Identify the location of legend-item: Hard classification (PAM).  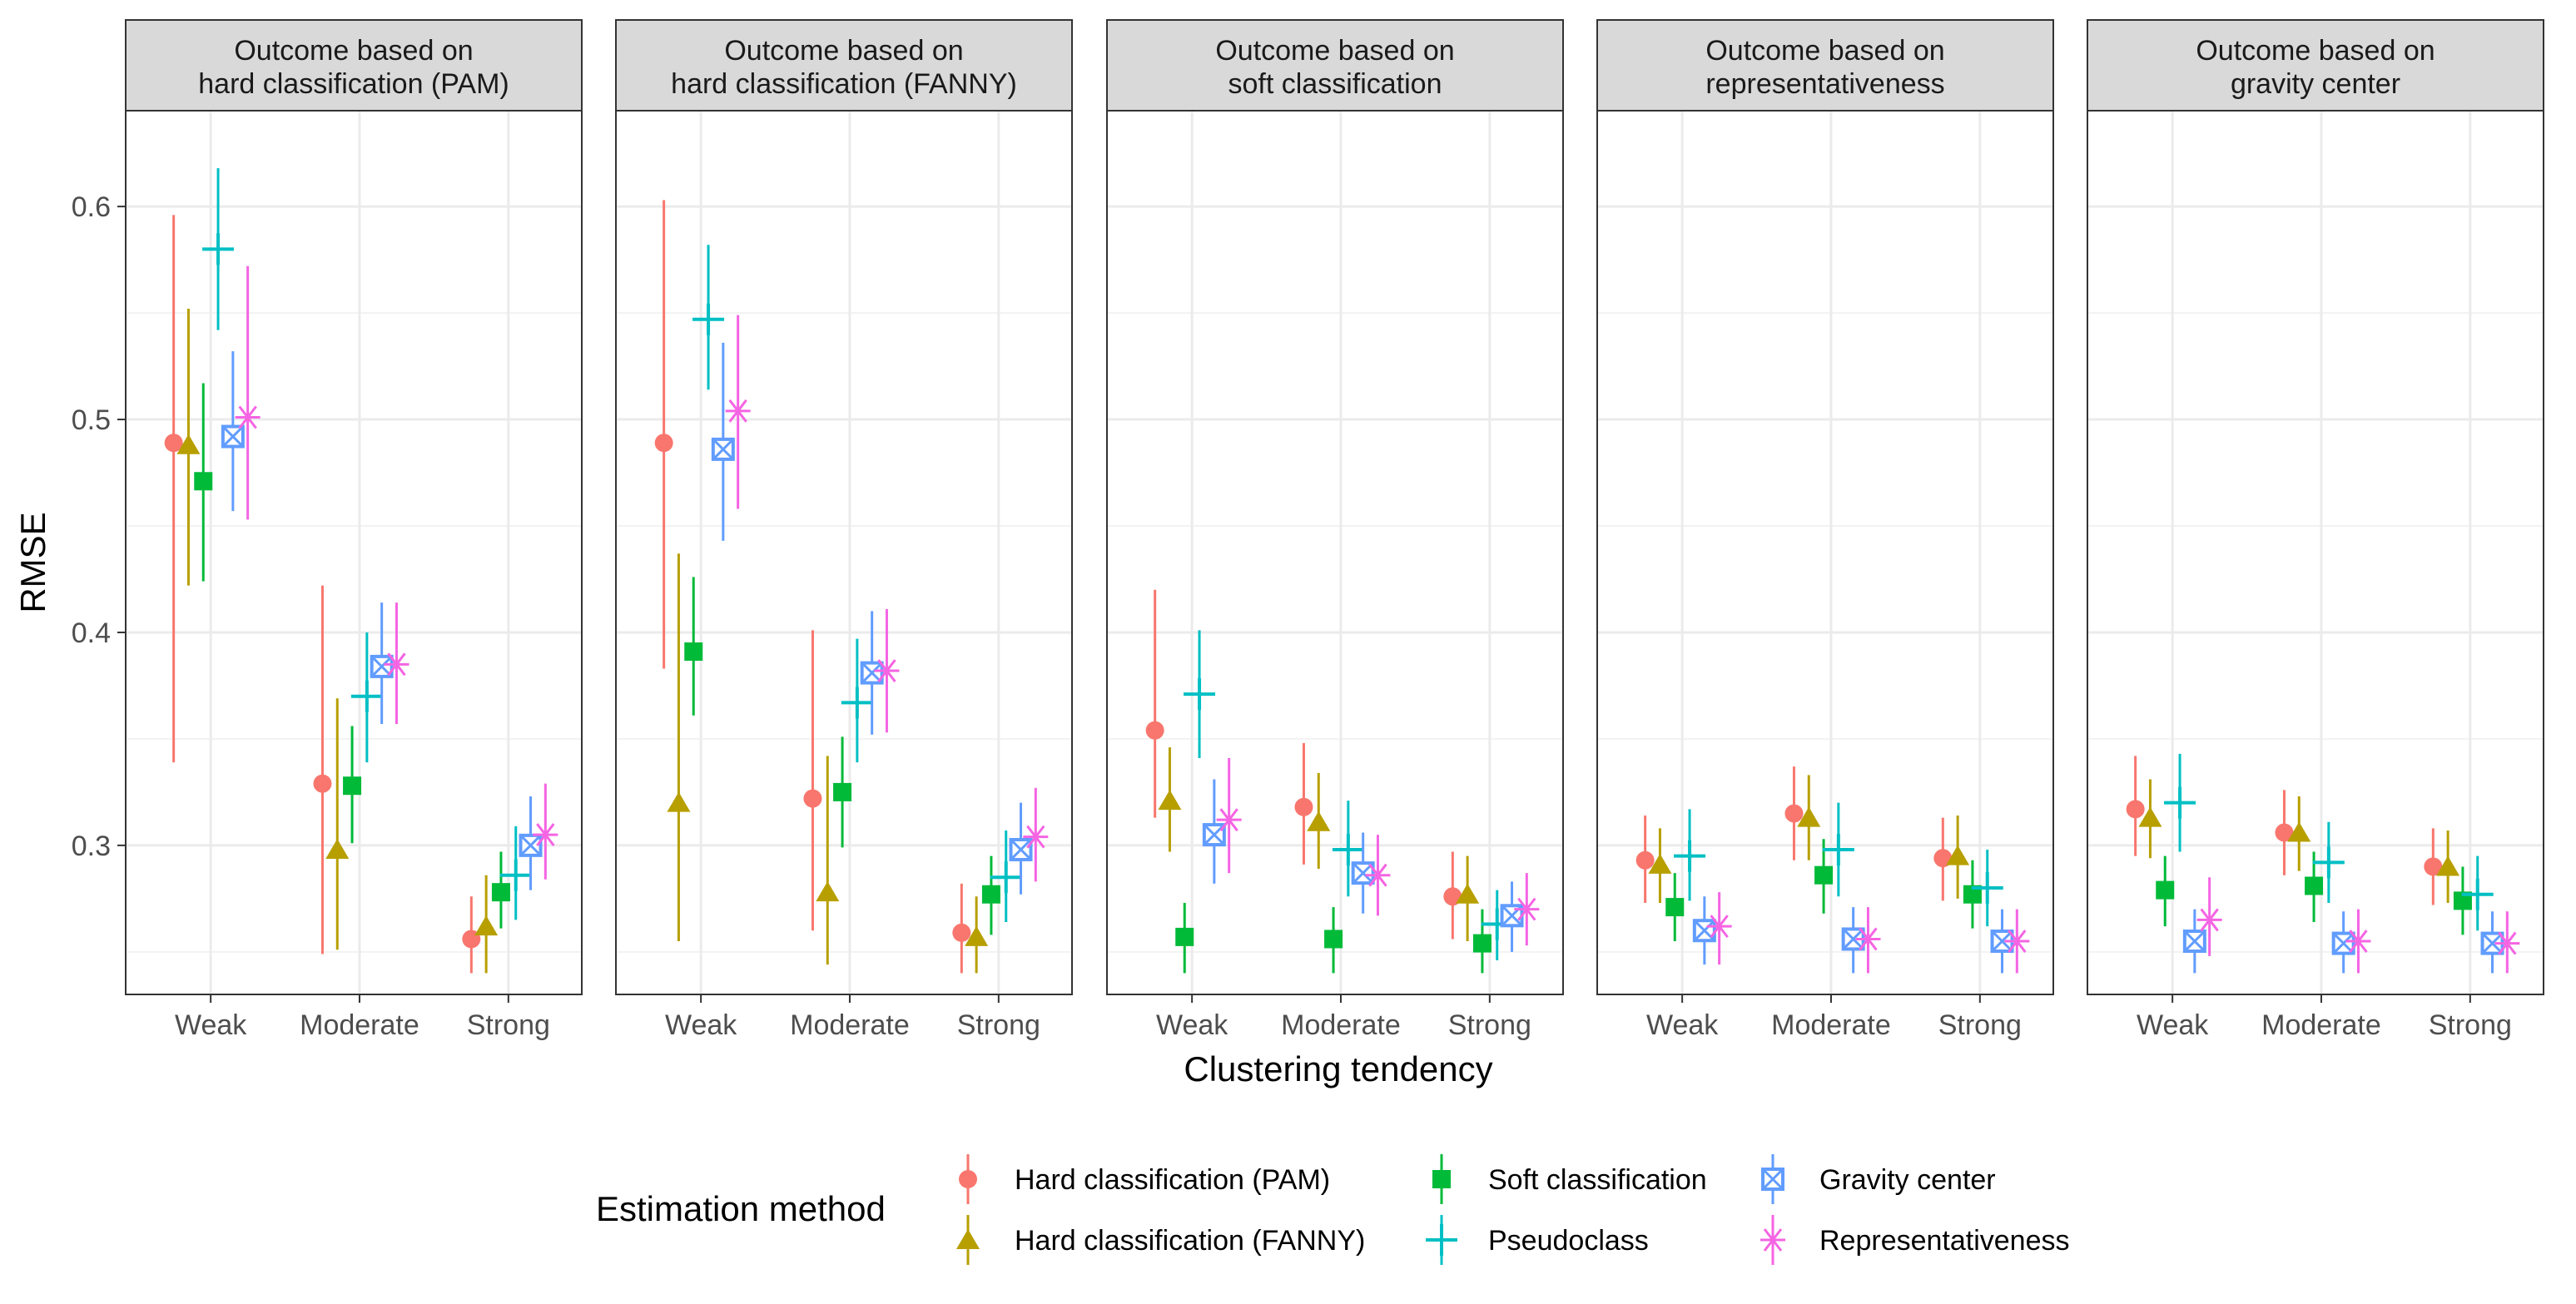
(1144, 1179).